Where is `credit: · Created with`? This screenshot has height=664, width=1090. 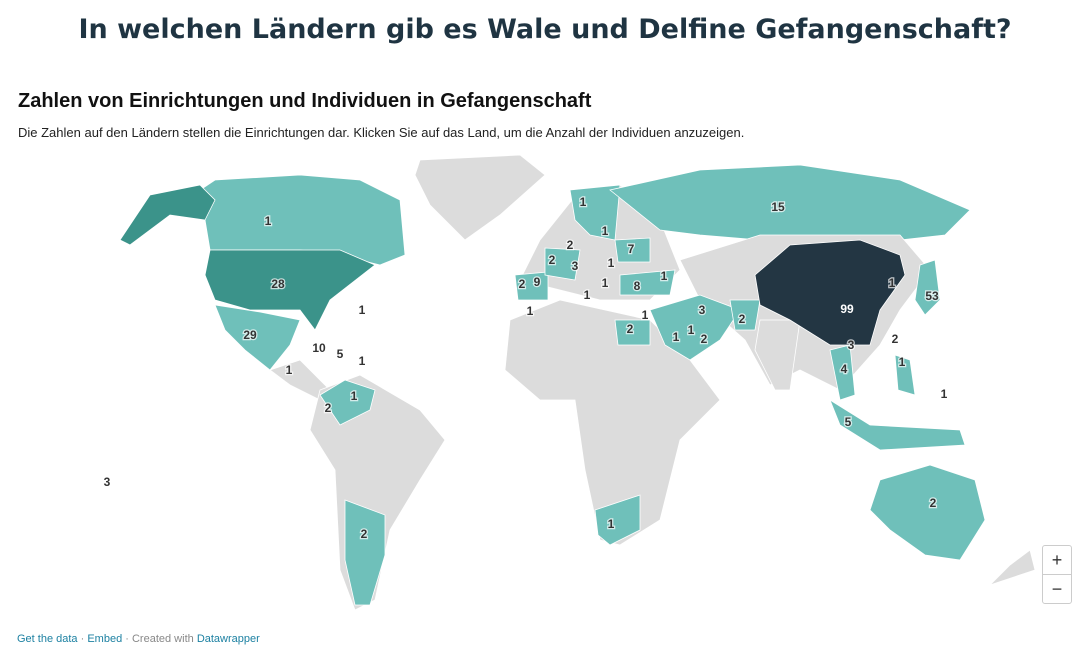 credit: · Created with is located at coordinates (159, 639).